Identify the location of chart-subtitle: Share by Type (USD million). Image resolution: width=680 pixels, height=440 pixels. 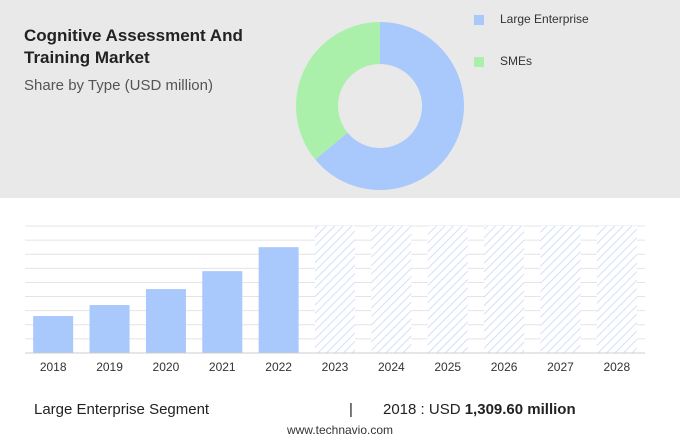
(118, 85).